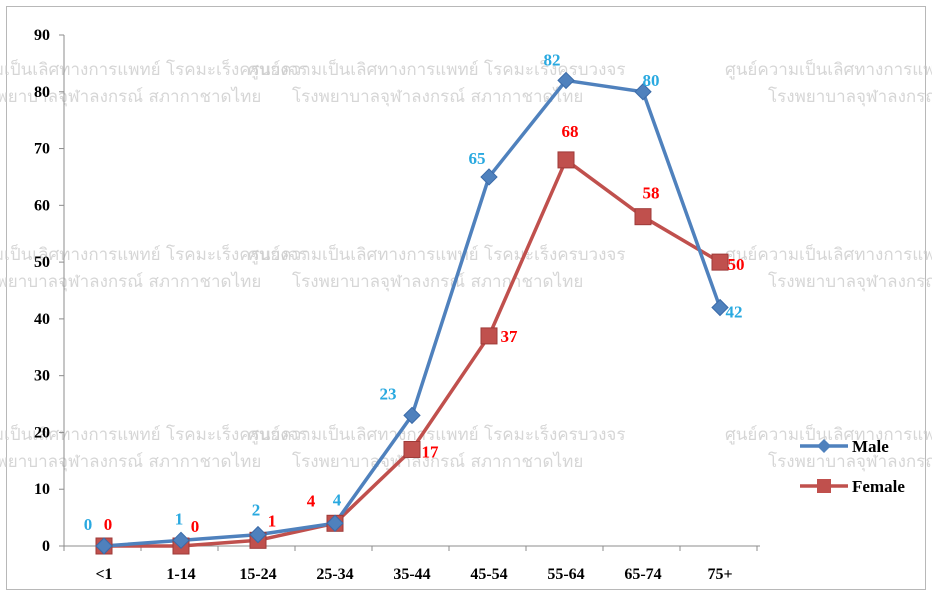  Describe the element at coordinates (824, 486) in the screenshot. I see `legend-marker-female` at that location.